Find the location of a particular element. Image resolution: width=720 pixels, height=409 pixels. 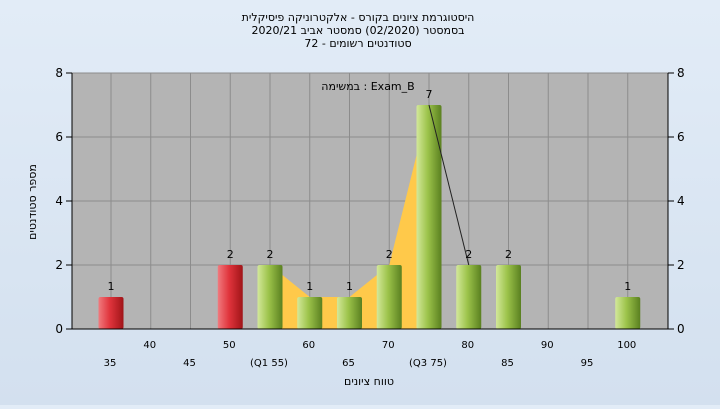

x-tick-label: 35 is located at coordinates (110, 363).